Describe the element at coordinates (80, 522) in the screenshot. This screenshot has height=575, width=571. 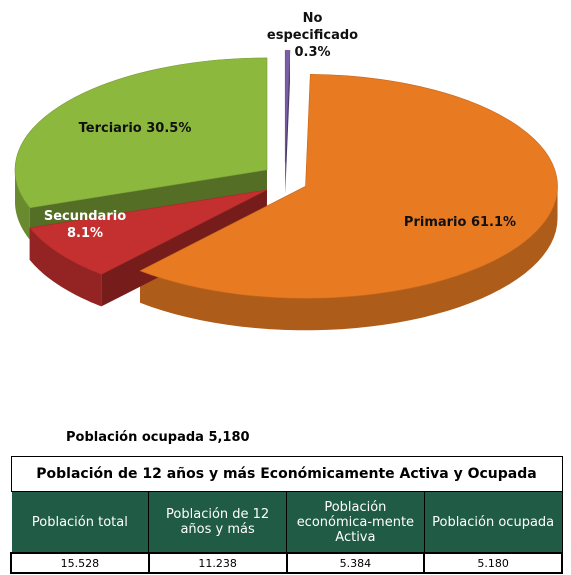
I see `column-header: Población total` at that location.